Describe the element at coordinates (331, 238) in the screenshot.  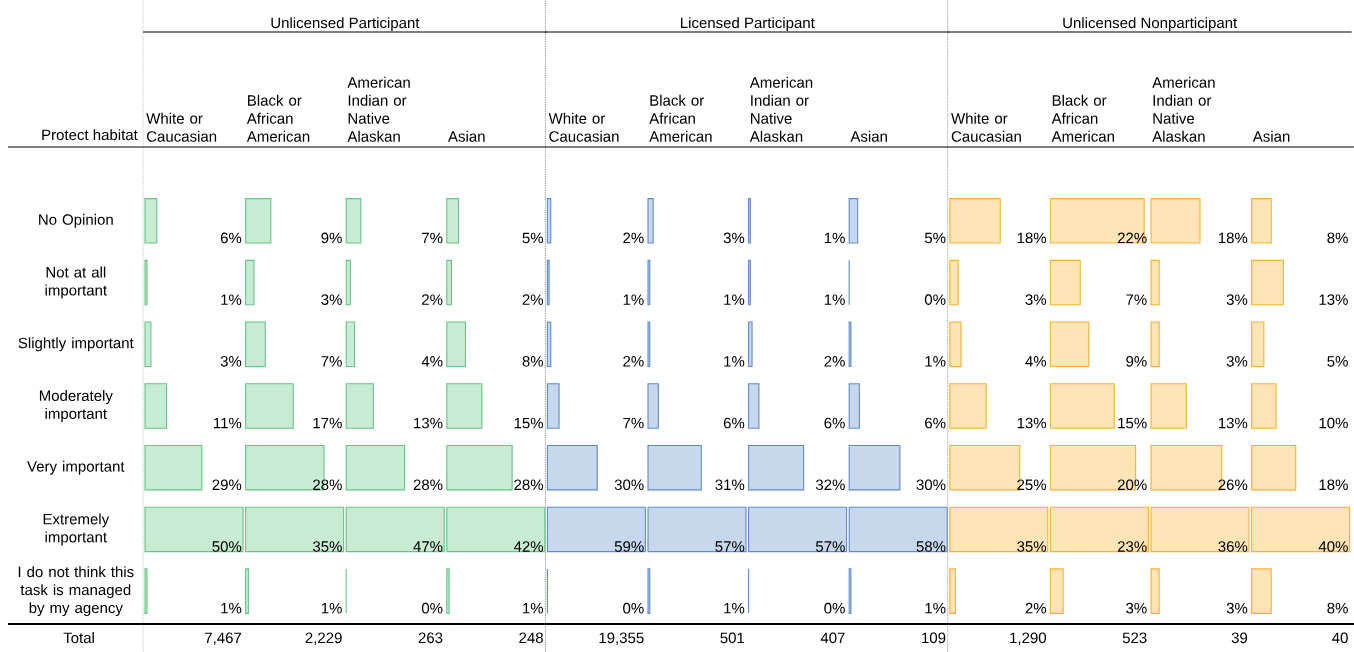
I see `data-label: 9%` at that location.